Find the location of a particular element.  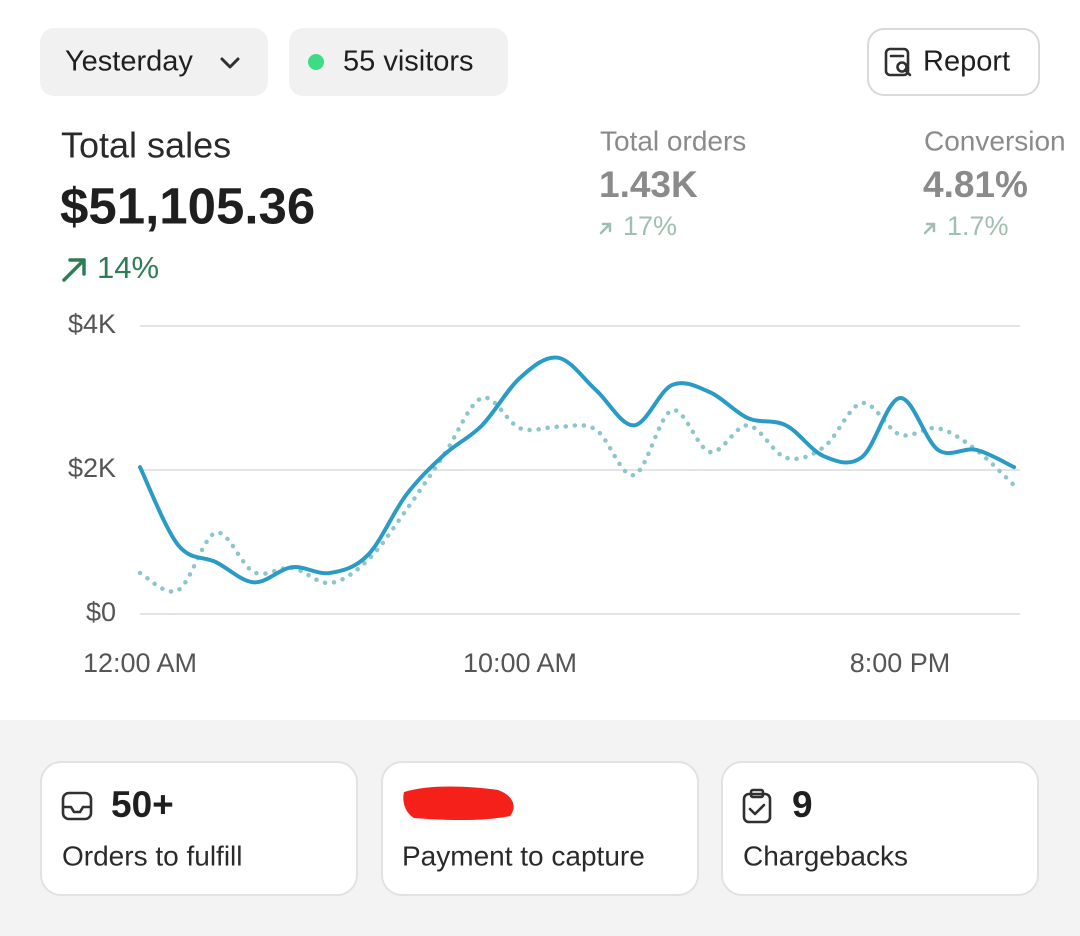

report-label: Report is located at coordinates (966, 62).